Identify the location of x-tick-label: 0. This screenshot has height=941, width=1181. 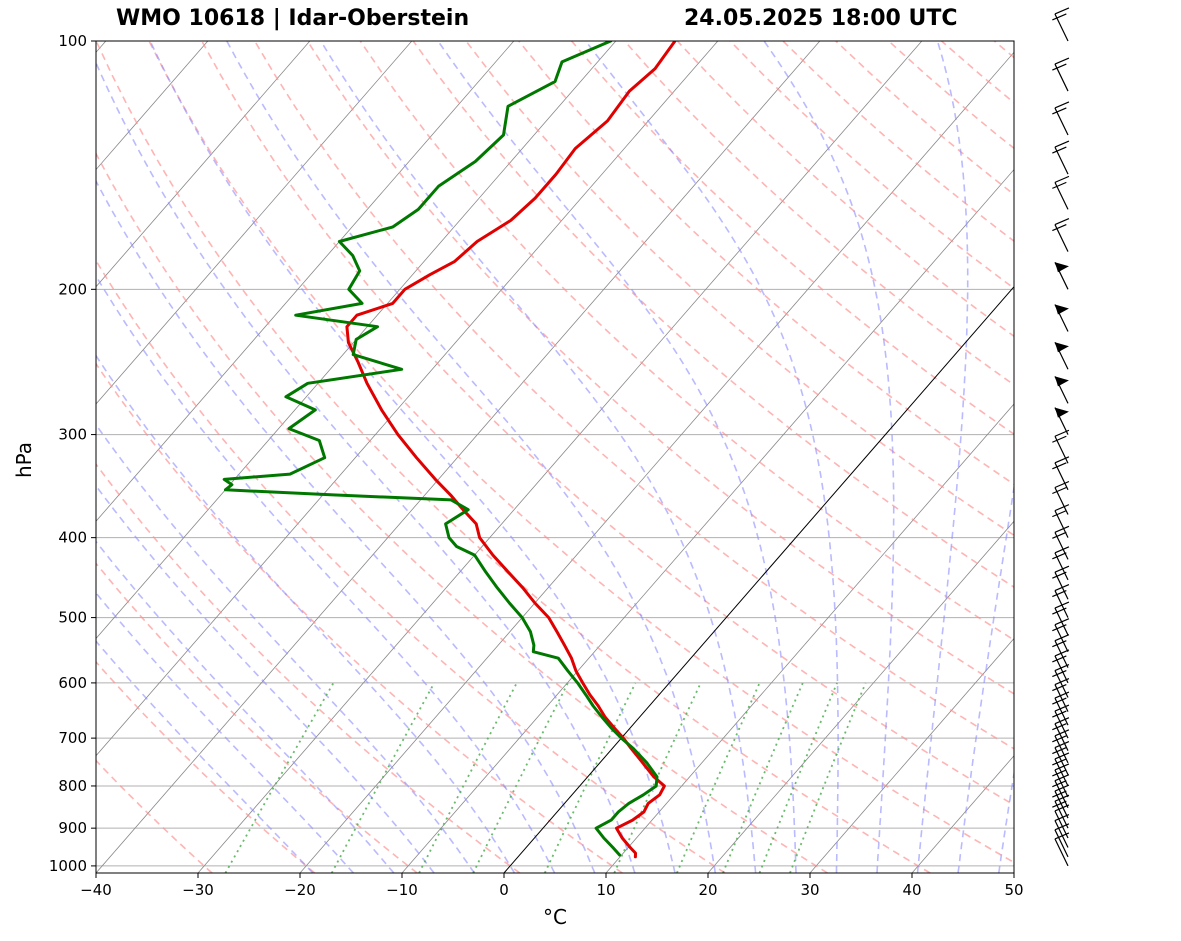
(504, 890).